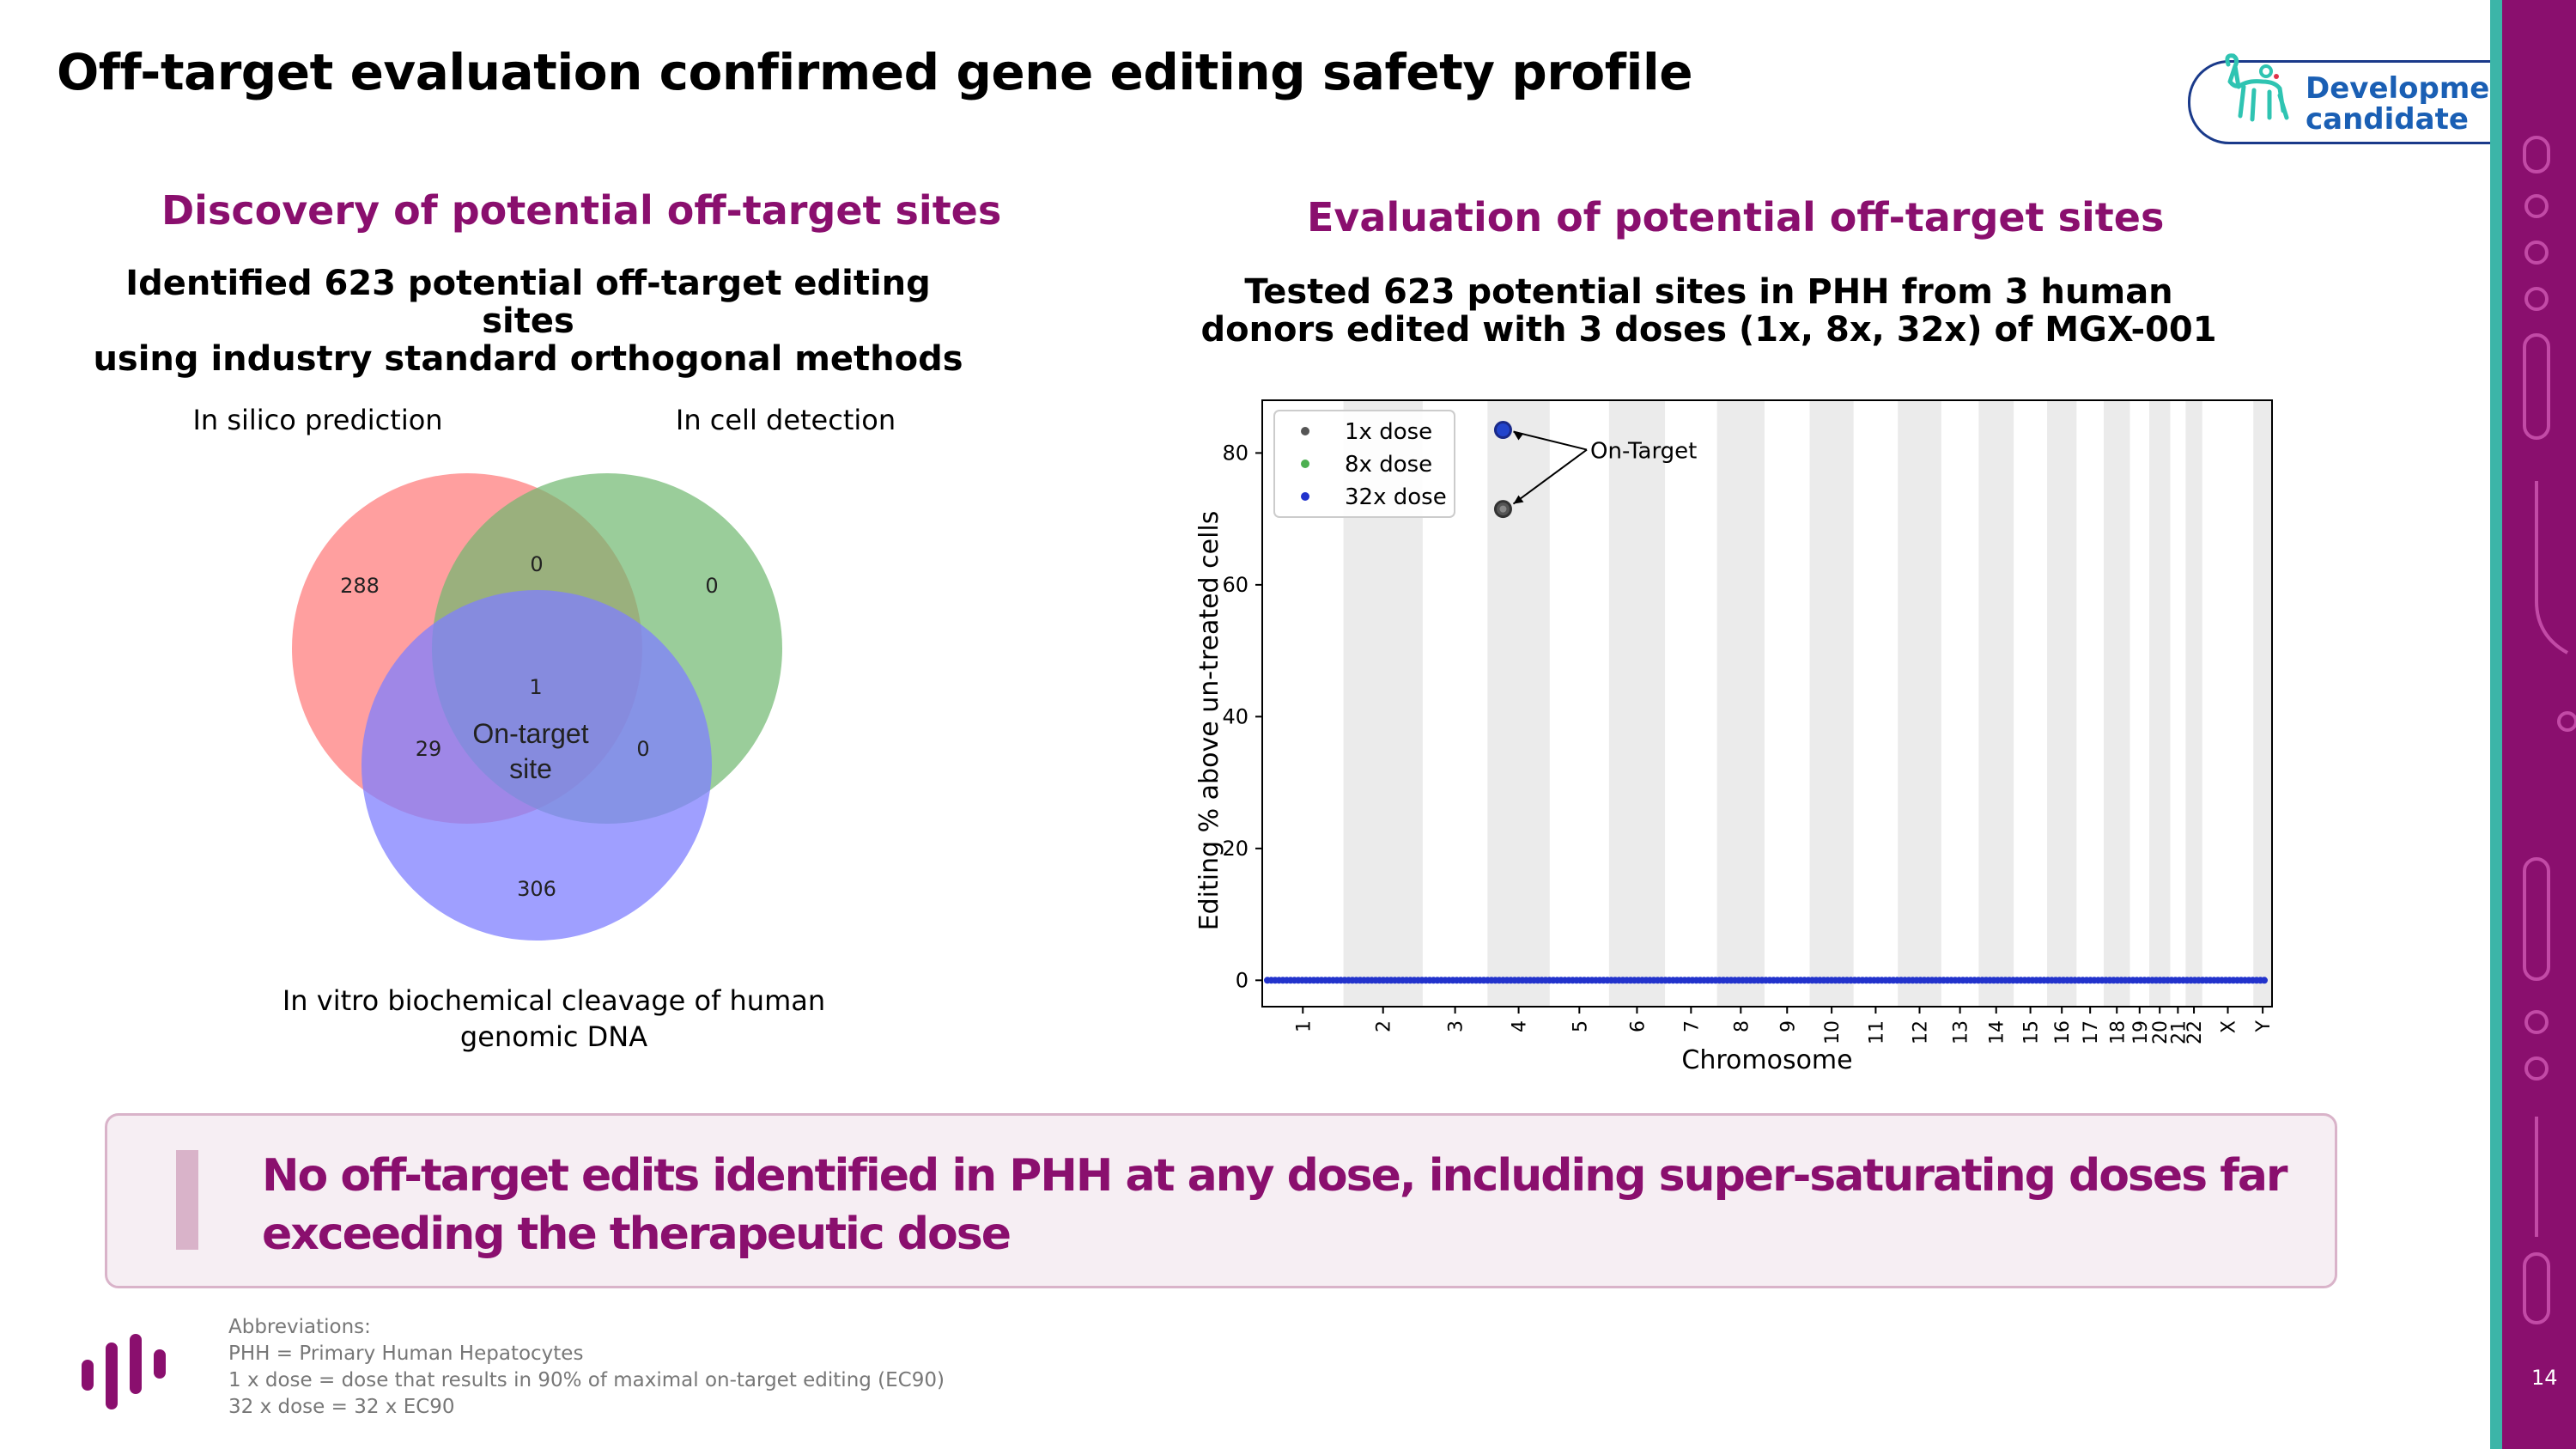 The image size is (2576, 1449). Describe the element at coordinates (1833, 1032) in the screenshot. I see `x-tick-label: 10` at that location.